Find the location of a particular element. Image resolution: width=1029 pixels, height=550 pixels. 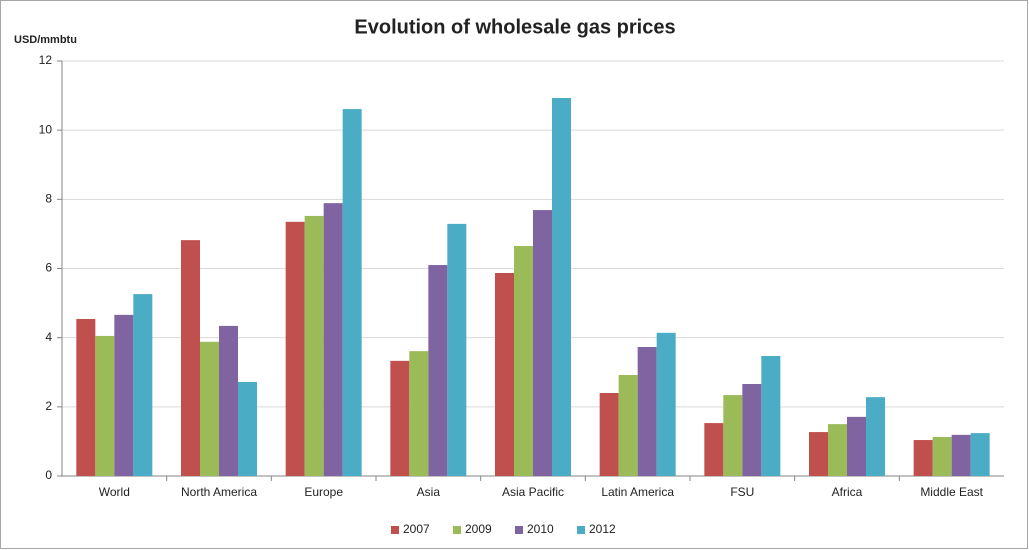

x-tick-label: Middle East is located at coordinates (951, 492).